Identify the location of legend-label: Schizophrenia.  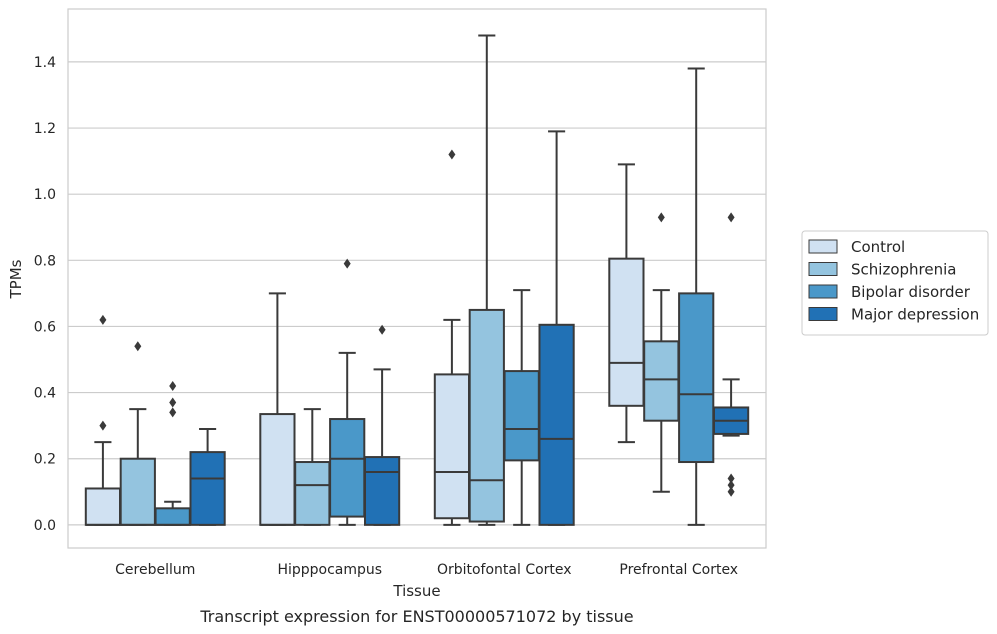
(903, 270).